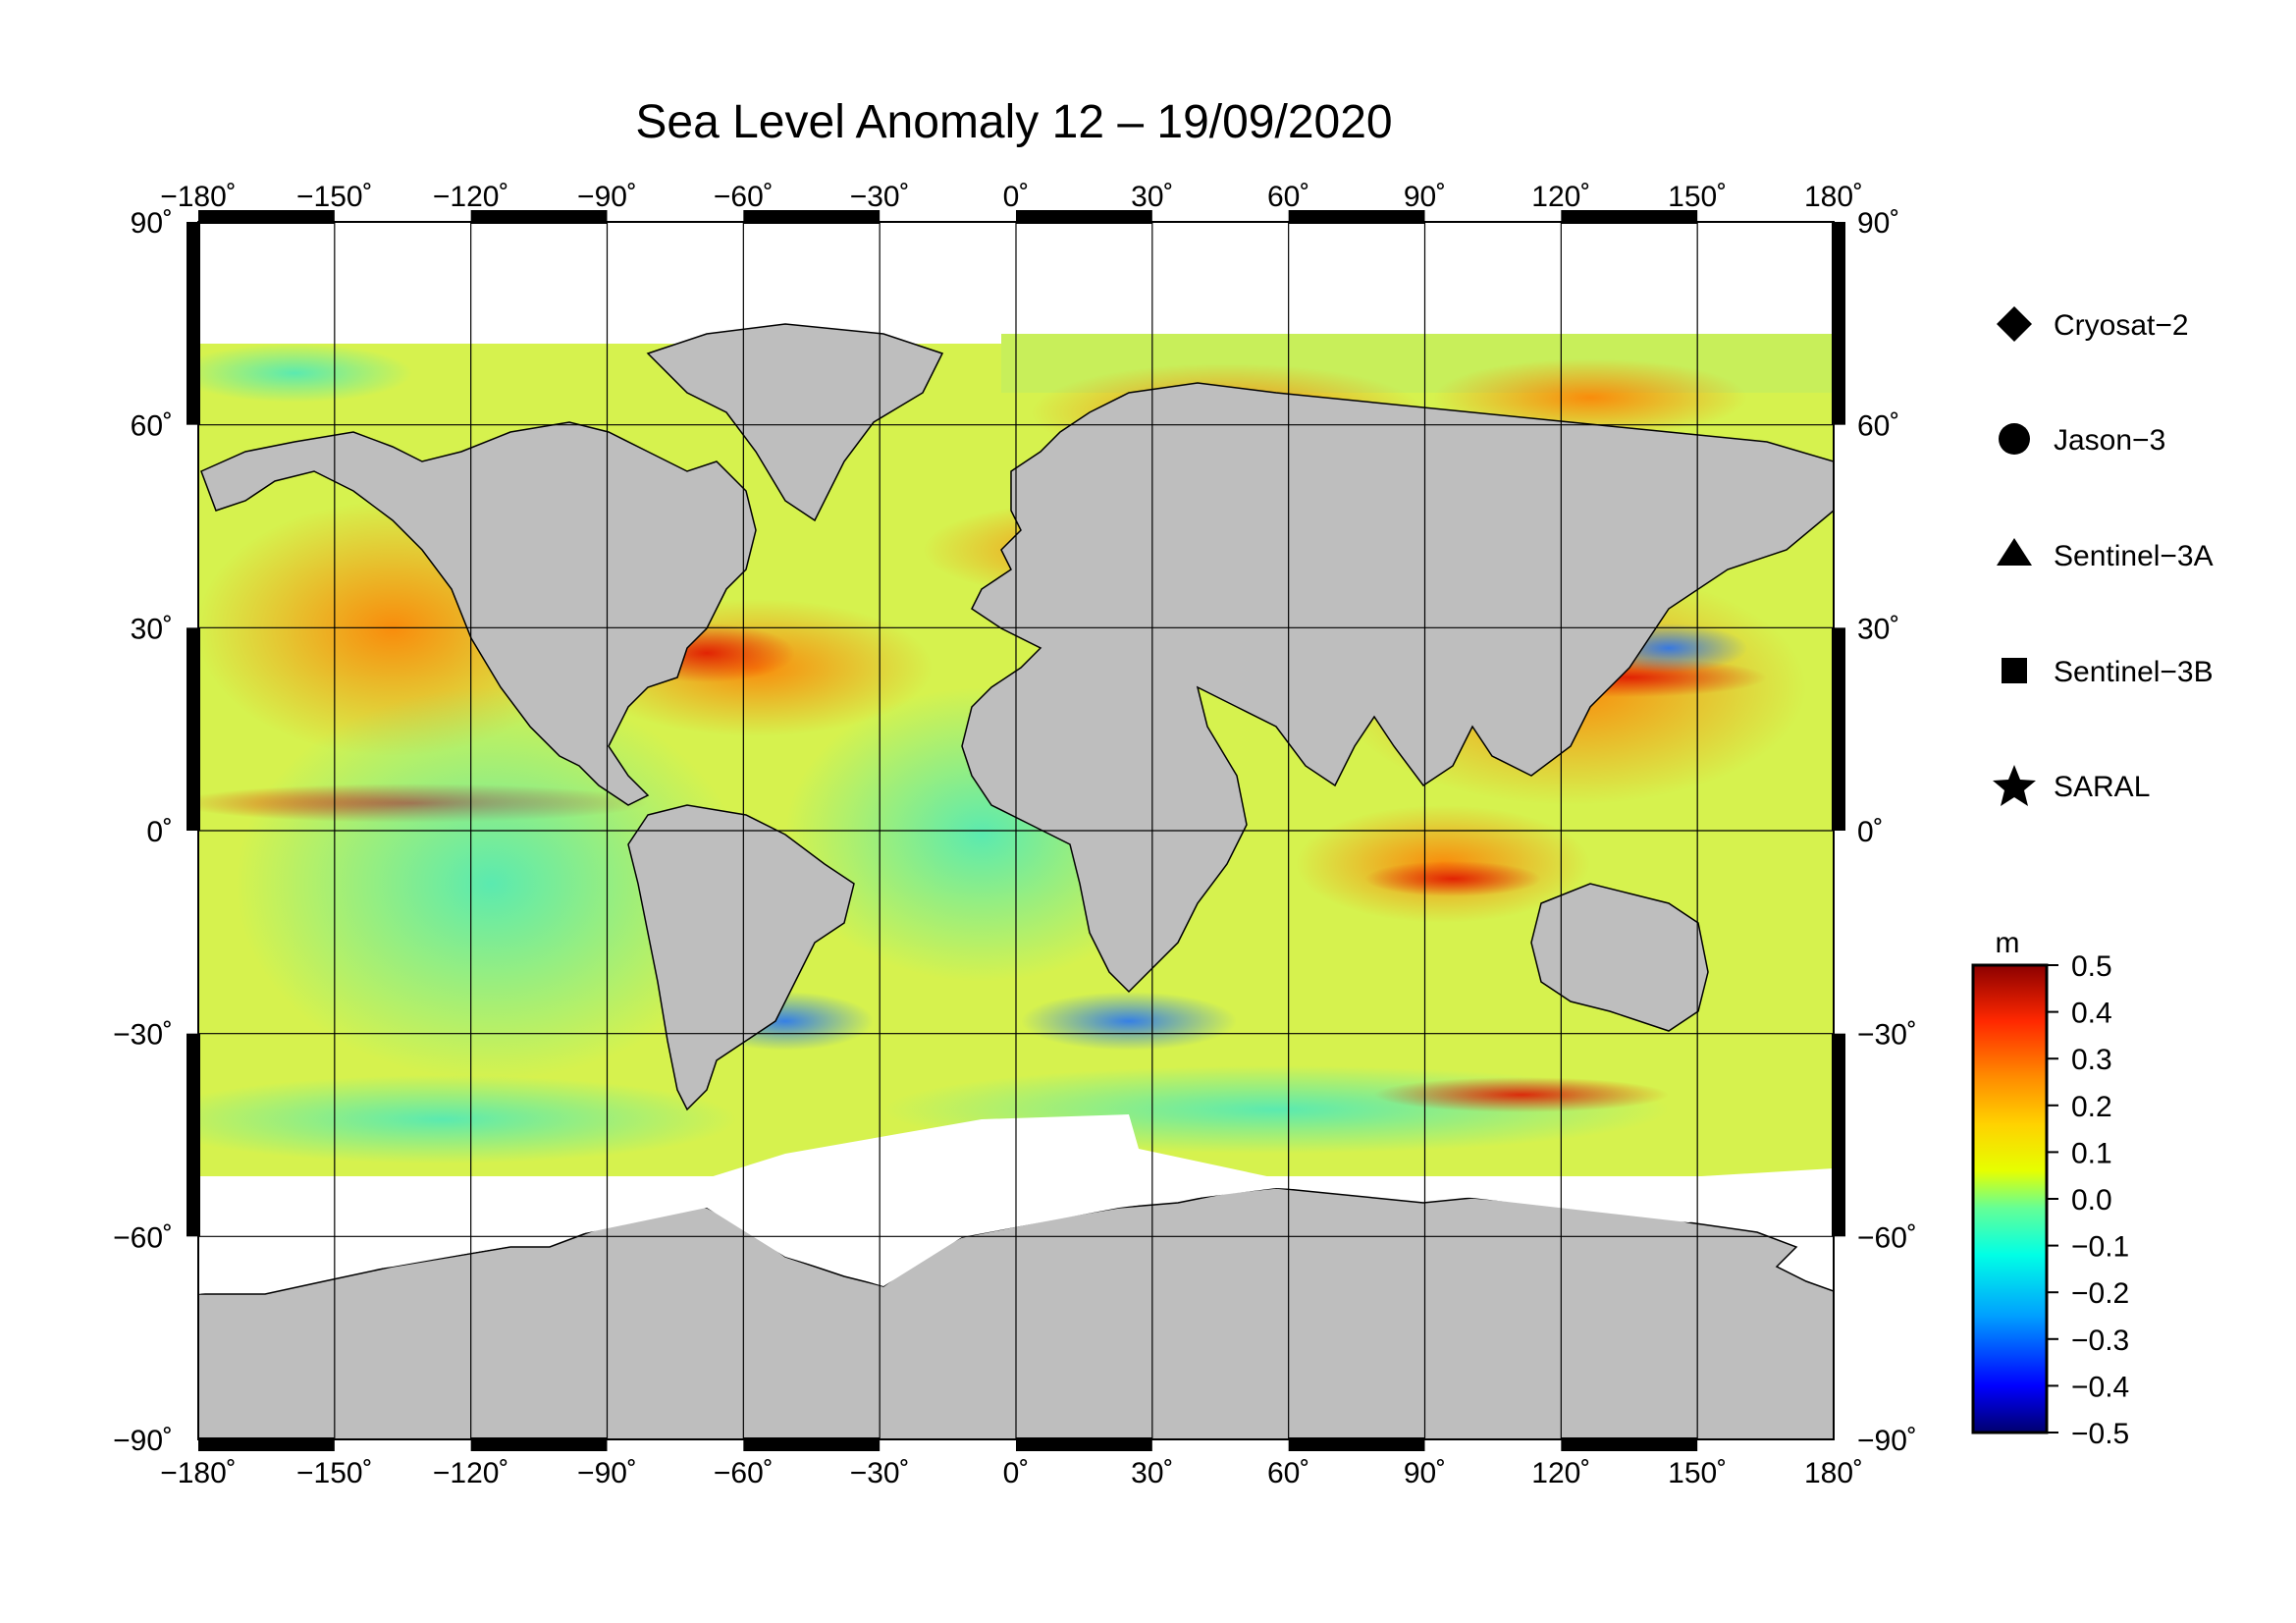  Describe the element at coordinates (1887, 832) in the screenshot. I see `lat-ticks-right: 90˚ 60˚ 30˚ 0˚ −30˚ −60˚ −90˚` at that location.